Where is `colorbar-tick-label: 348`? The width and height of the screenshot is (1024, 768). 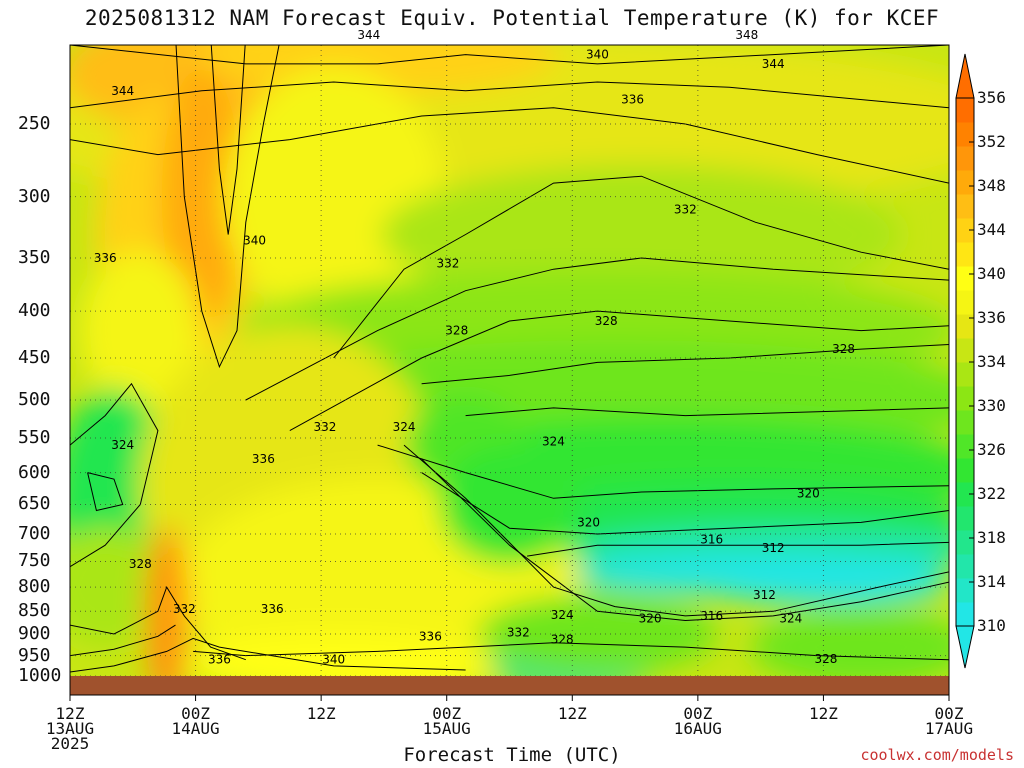
colorbar-tick-label: 348 is located at coordinates (991, 185).